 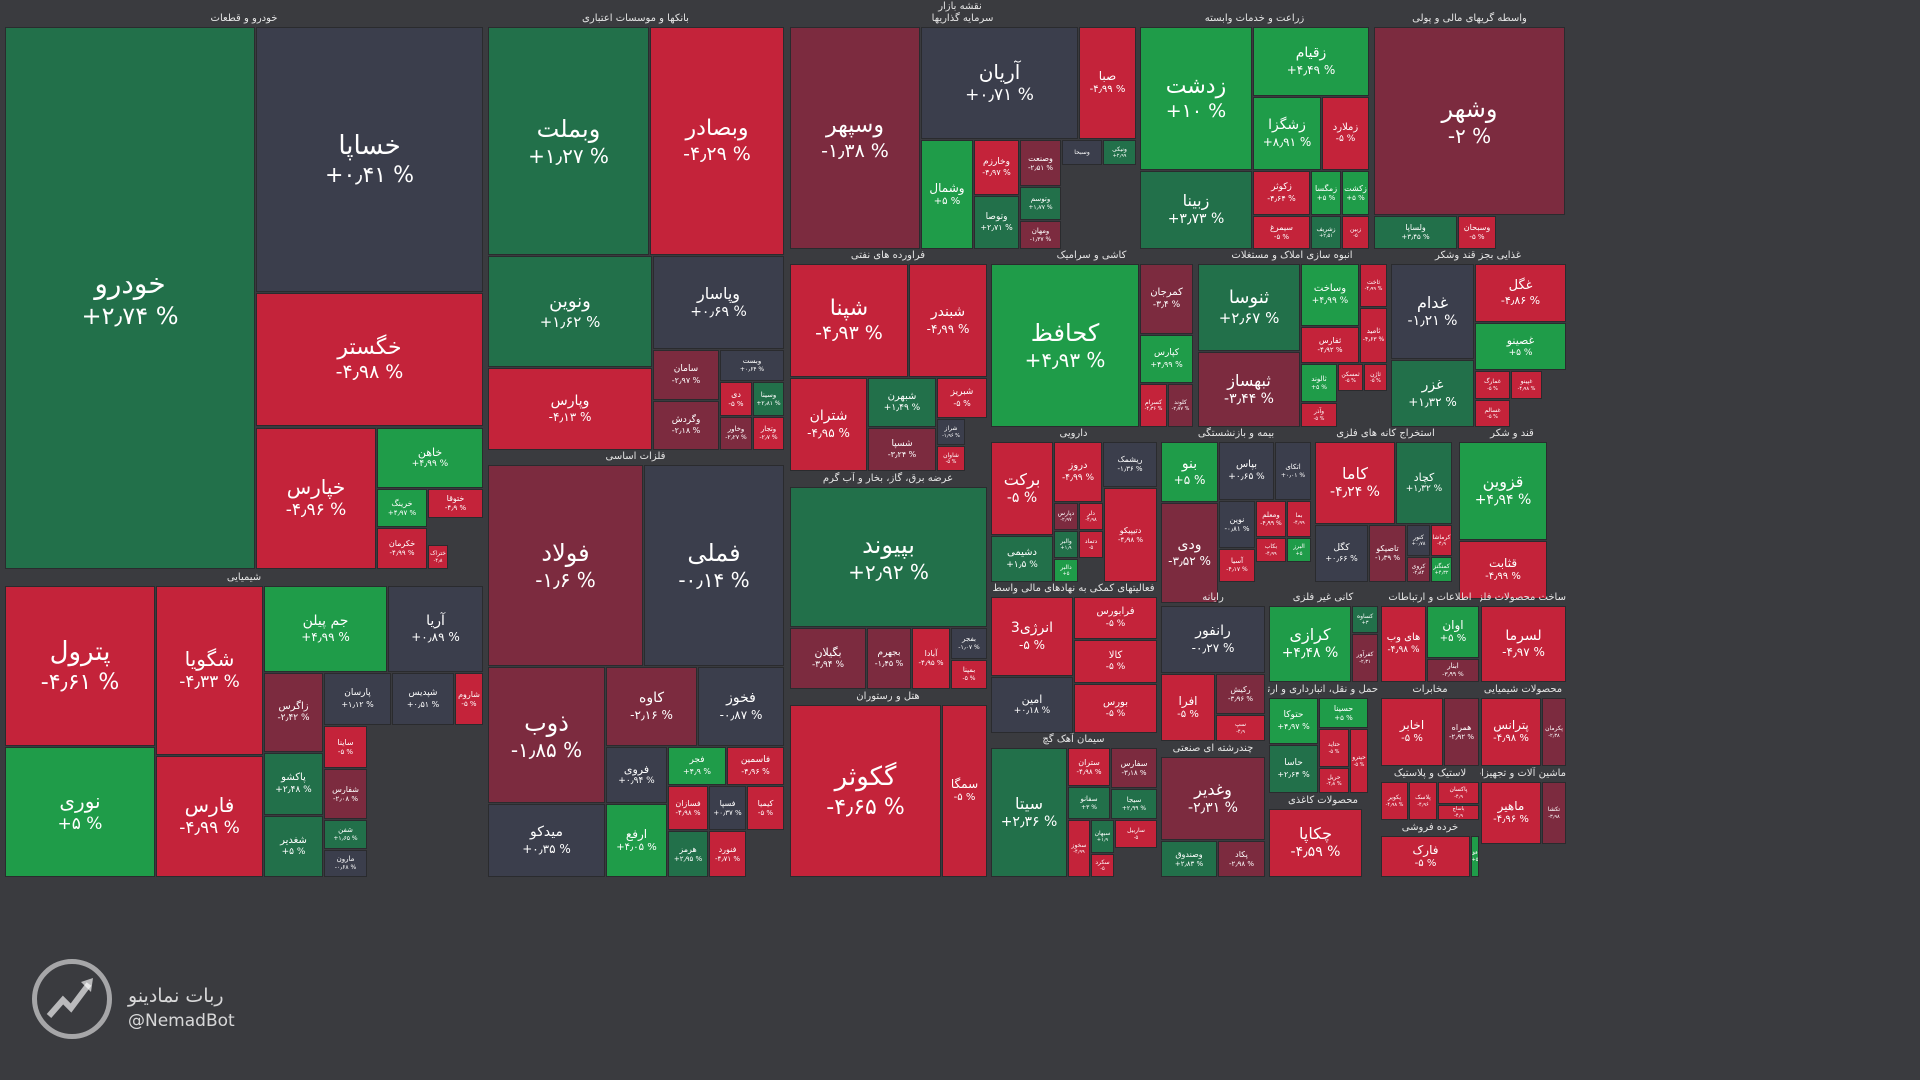 What do you see at coordinates (888, 557) in the screenshot?
I see `stock-tile: بپیوند +۲٫۹۲ %` at bounding box center [888, 557].